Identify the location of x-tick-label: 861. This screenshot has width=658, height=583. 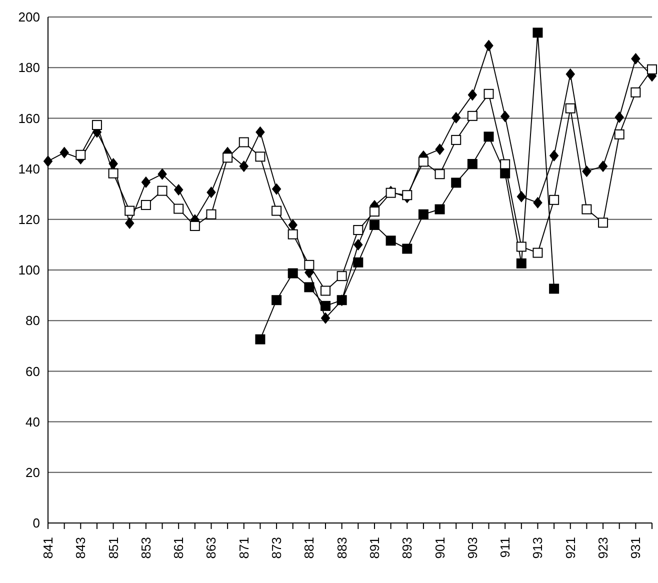
(178, 548).